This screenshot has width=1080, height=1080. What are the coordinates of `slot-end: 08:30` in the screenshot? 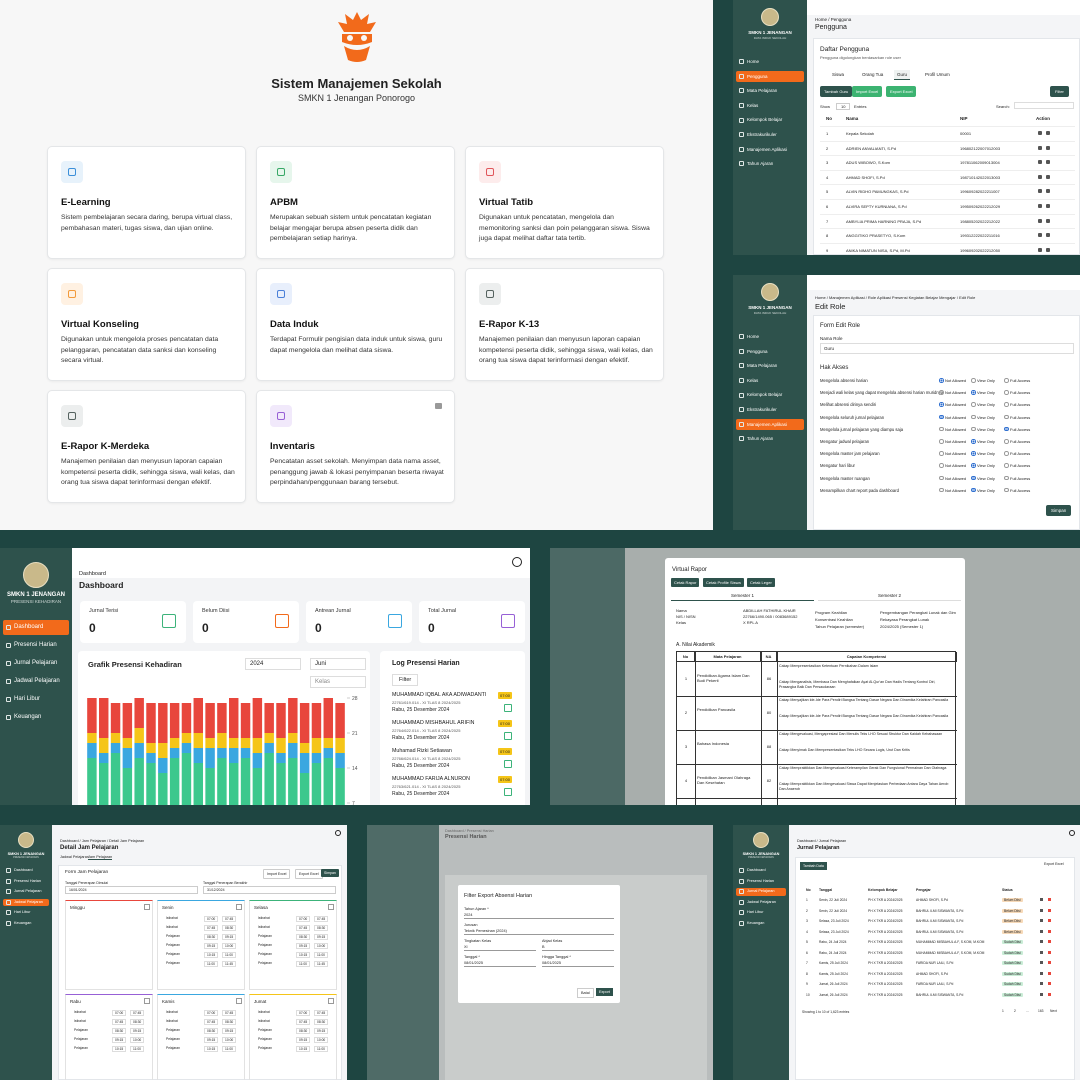 It's located at (137, 1022).